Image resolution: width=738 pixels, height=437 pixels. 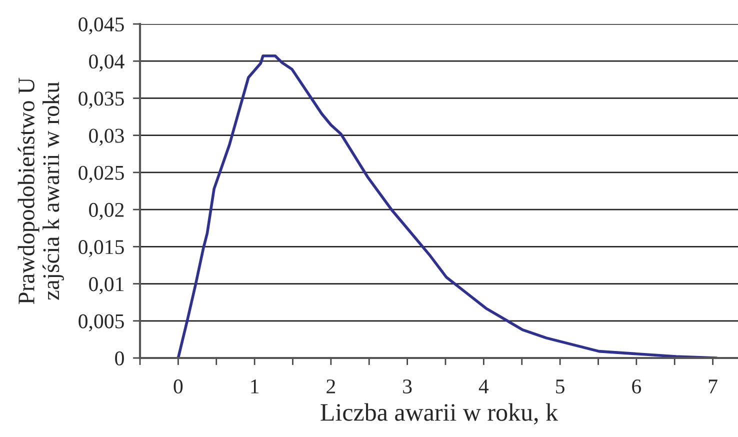 What do you see at coordinates (330, 386) in the screenshot?
I see `x-tick-label: 2` at bounding box center [330, 386].